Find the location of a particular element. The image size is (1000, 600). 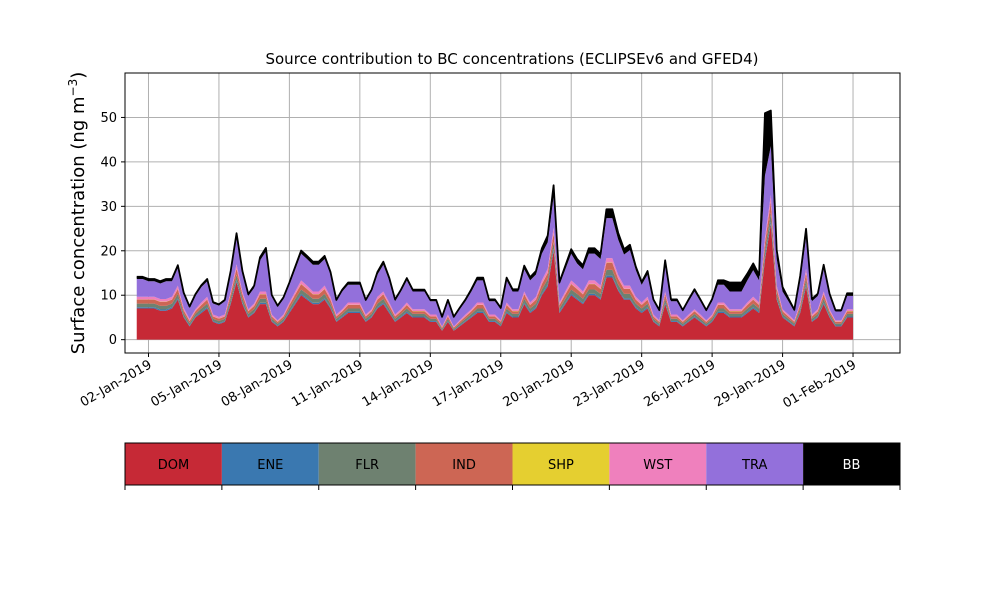

legend-label-dom: DOM is located at coordinates (173, 465).